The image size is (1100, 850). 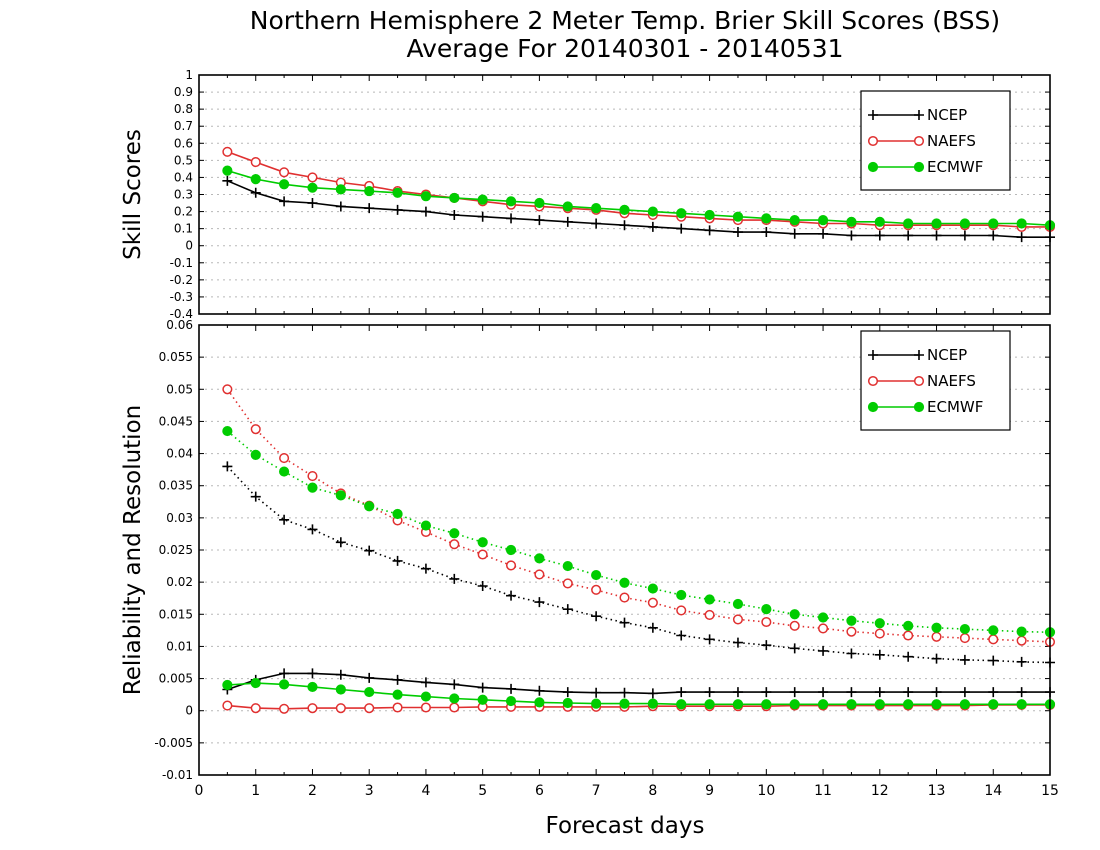 What do you see at coordinates (183, 143) in the screenshot?
I see `y-tick-label: 0.6` at bounding box center [183, 143].